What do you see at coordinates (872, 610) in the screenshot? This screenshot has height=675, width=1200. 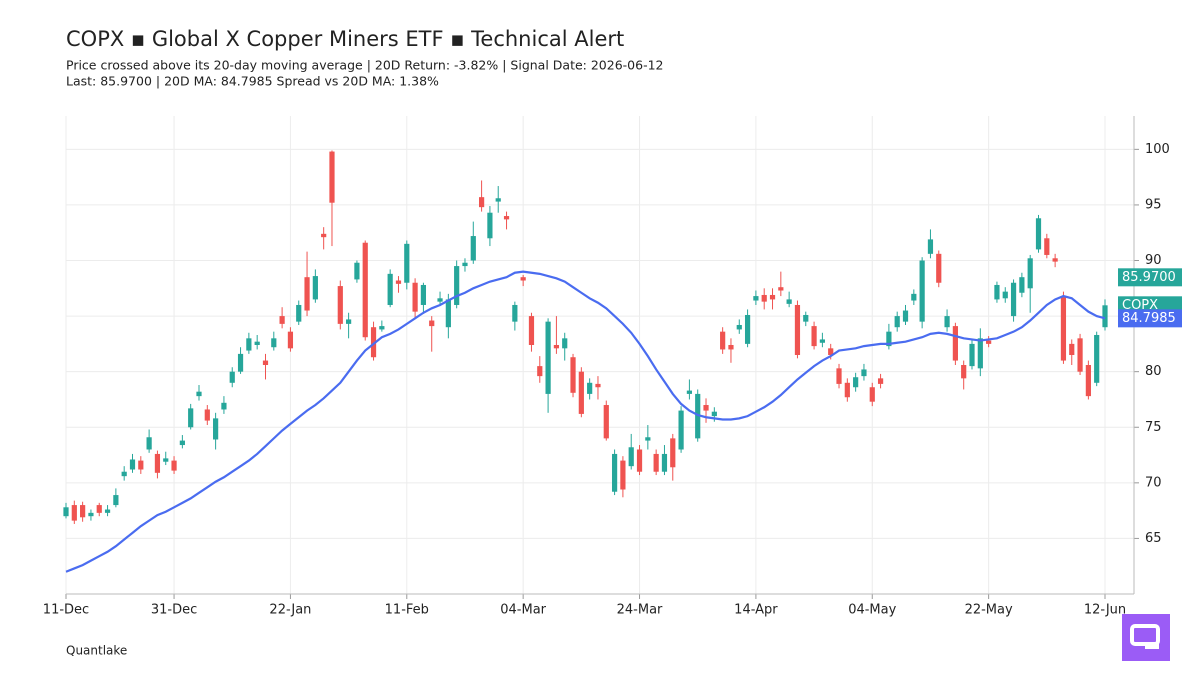 I see `x-tick-label: 04-May` at bounding box center [872, 610].